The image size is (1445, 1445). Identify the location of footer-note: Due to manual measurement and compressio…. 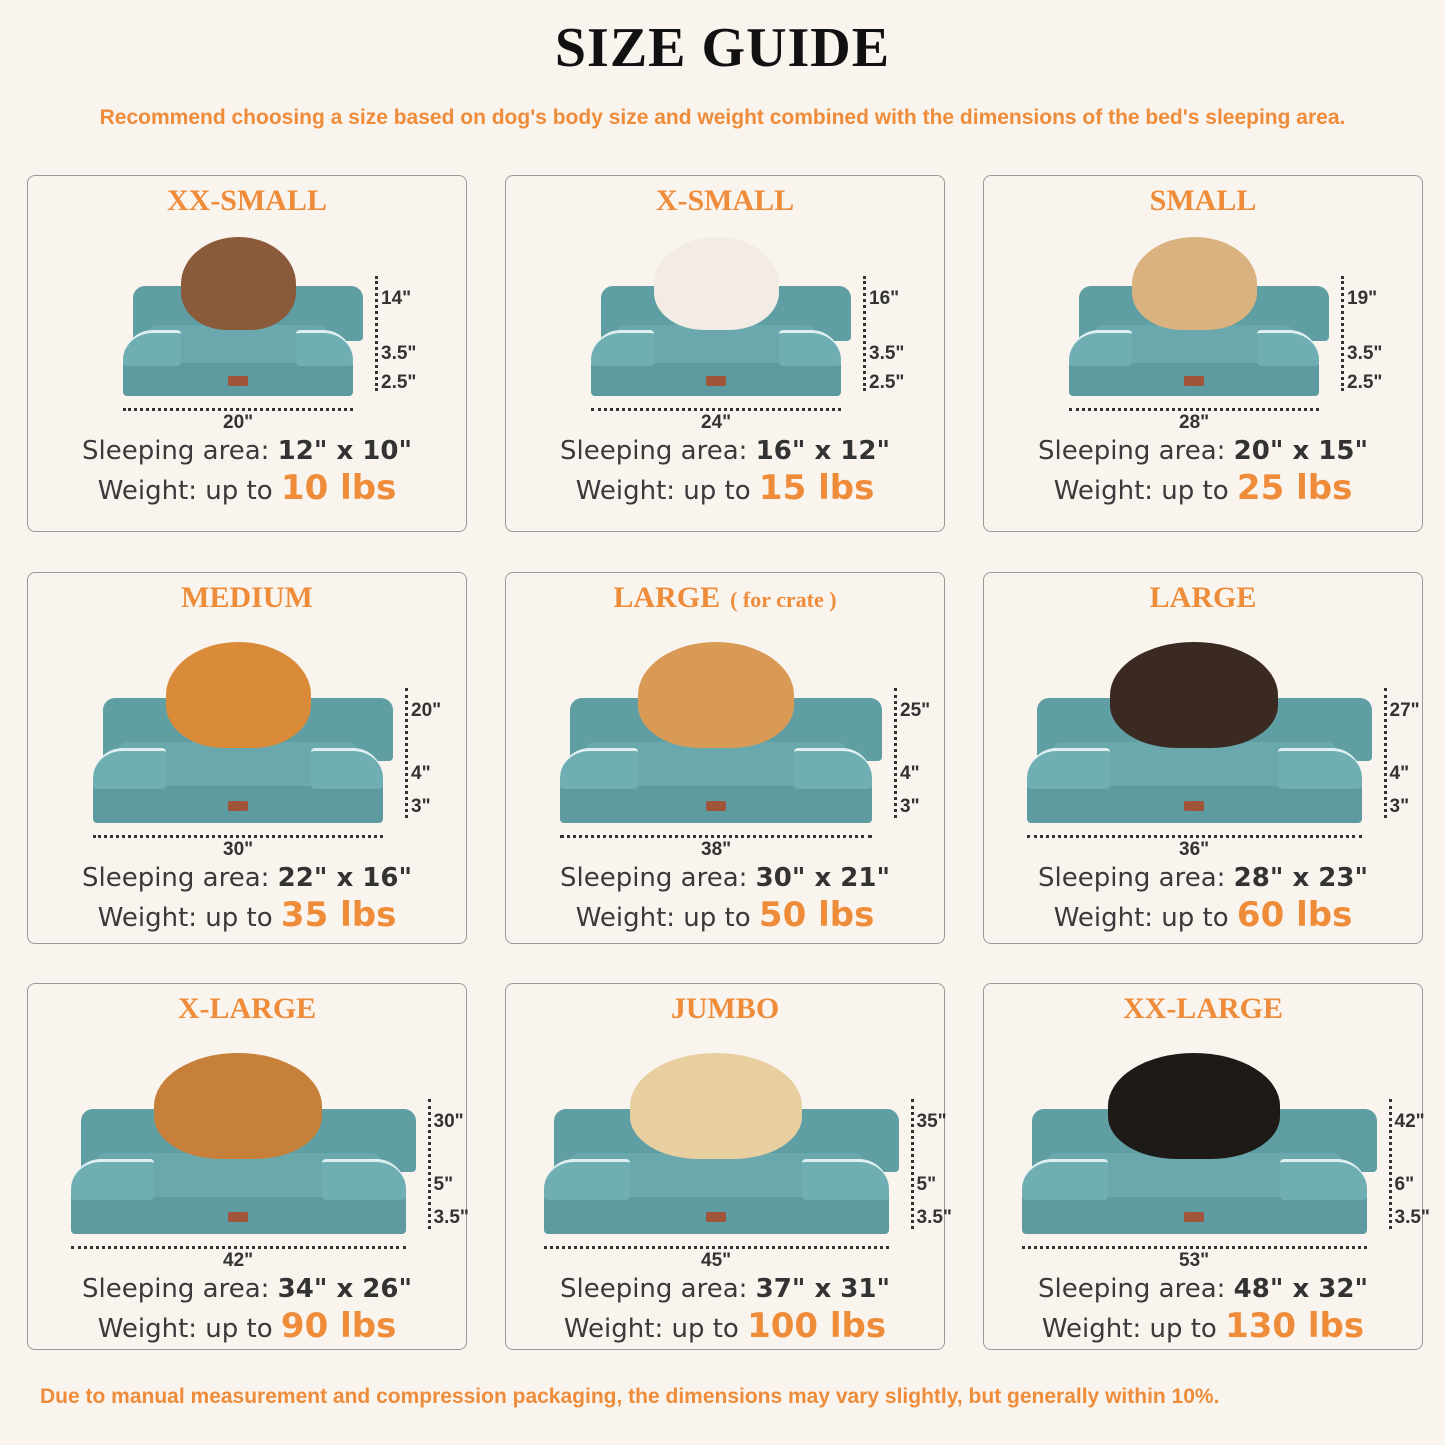
(630, 1396).